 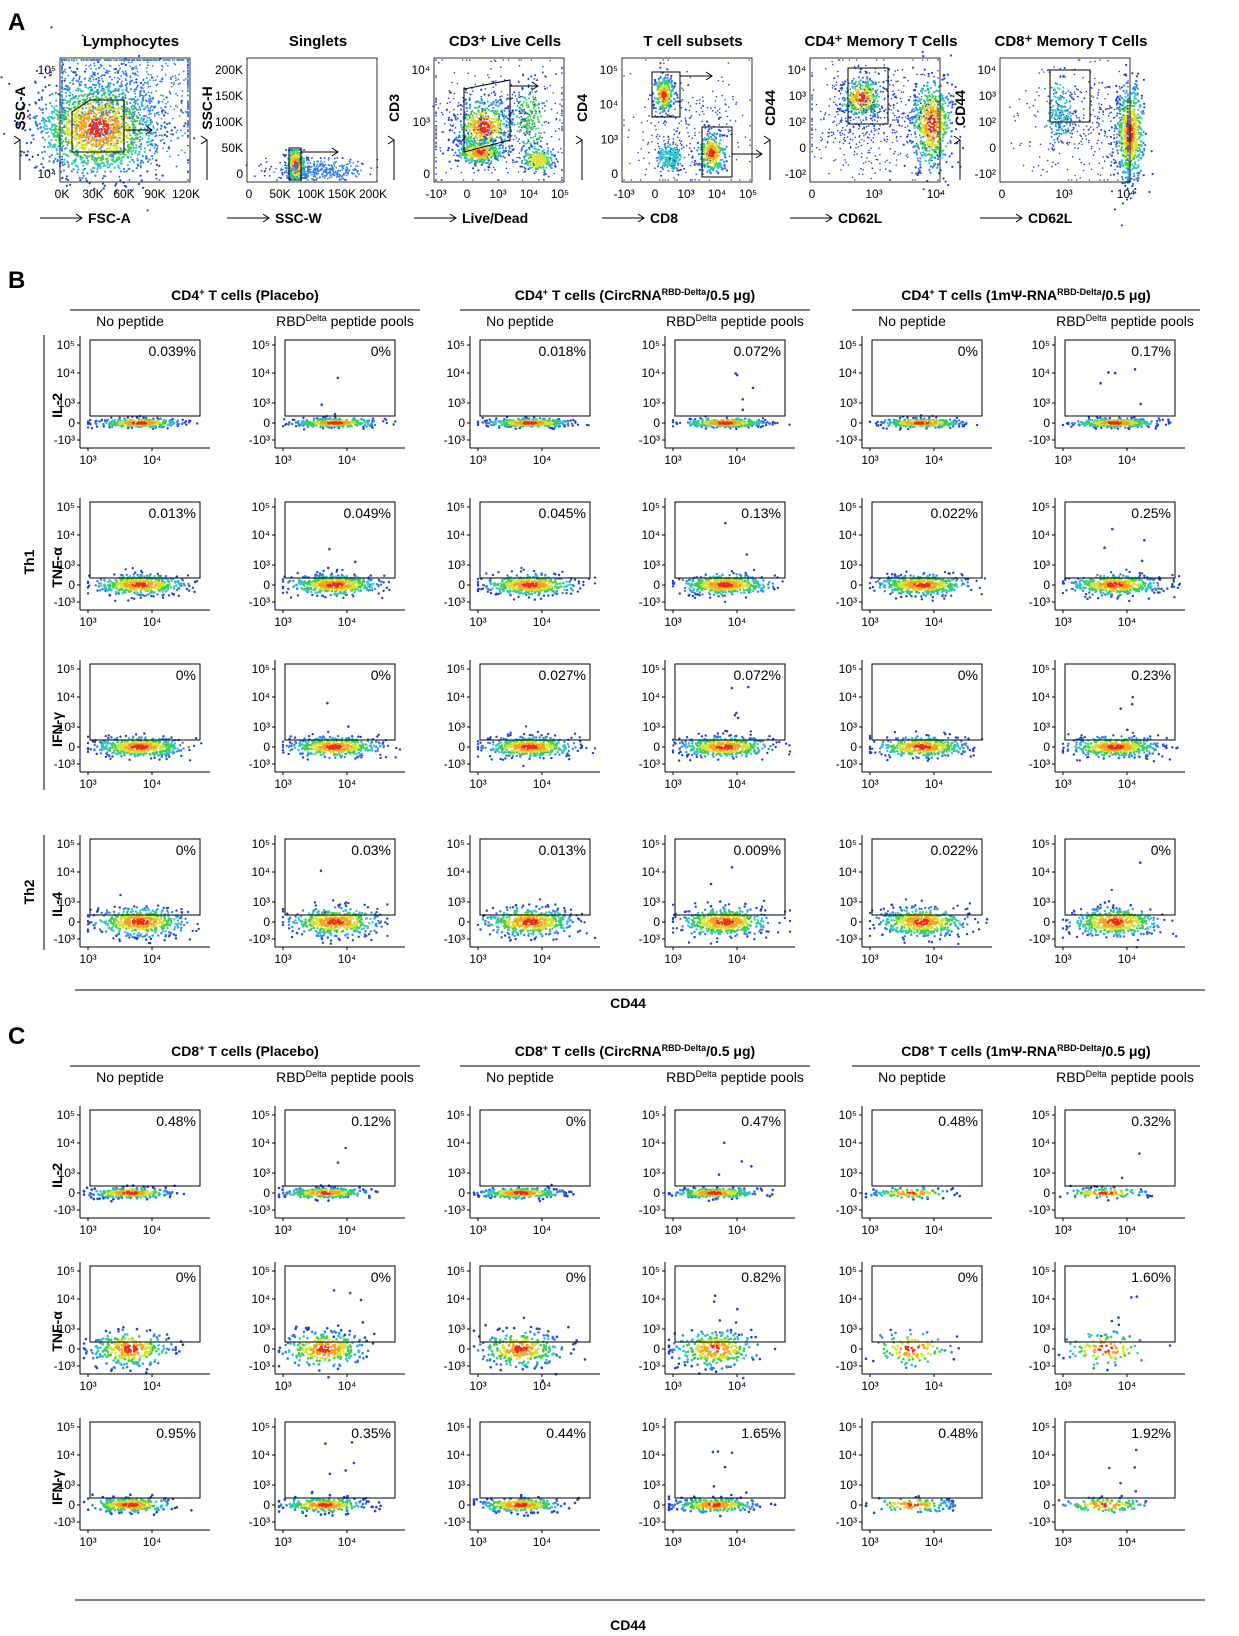 What do you see at coordinates (664, 92) in the screenshot?
I see `cd4-cluster` at bounding box center [664, 92].